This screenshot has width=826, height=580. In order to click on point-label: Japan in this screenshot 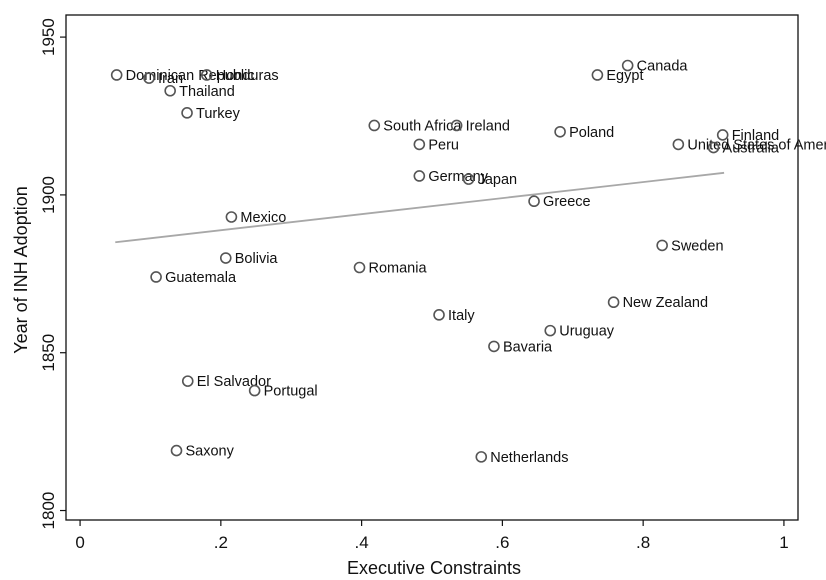, I will do `click(498, 180)`.